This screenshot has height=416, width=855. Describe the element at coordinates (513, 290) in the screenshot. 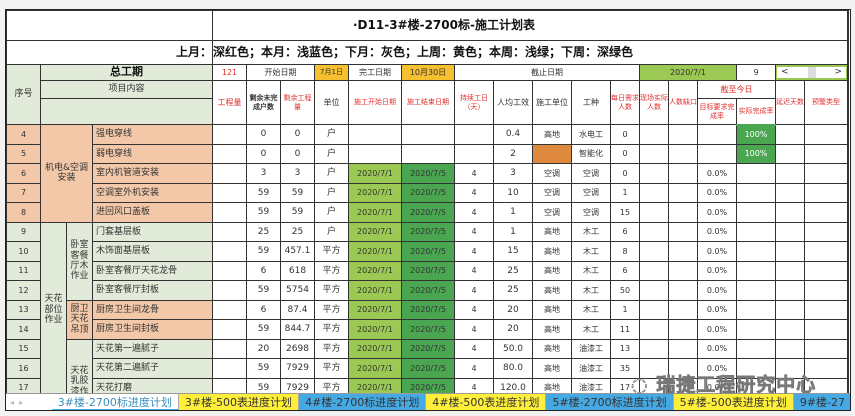

I see `per-capita-cell: 25` at that location.